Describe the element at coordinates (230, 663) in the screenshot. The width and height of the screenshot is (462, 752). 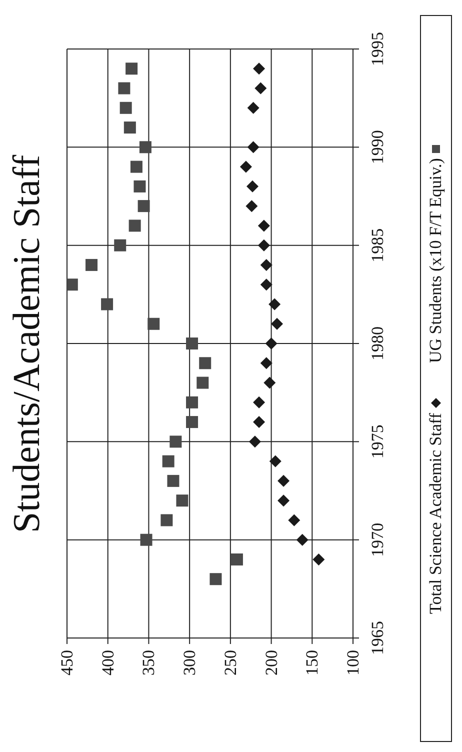
I see `x-tick-label: 250` at that location.